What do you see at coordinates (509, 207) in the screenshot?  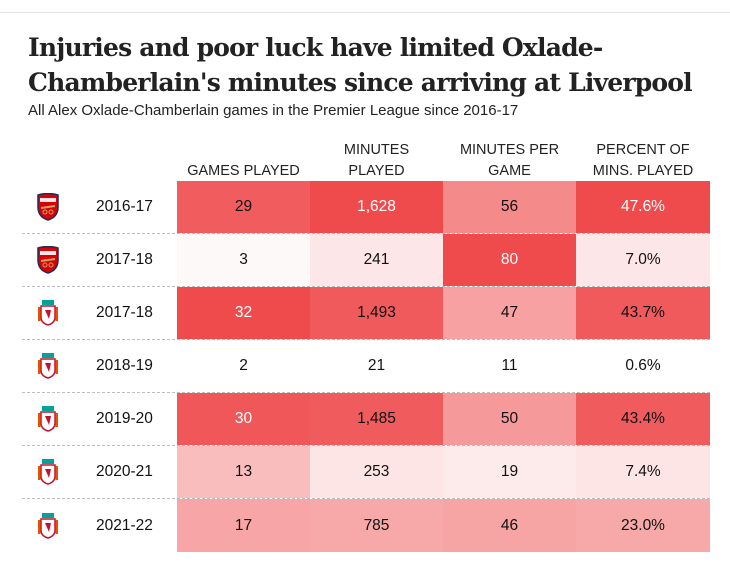 I see `heat-cell-mpg: 56` at bounding box center [509, 207].